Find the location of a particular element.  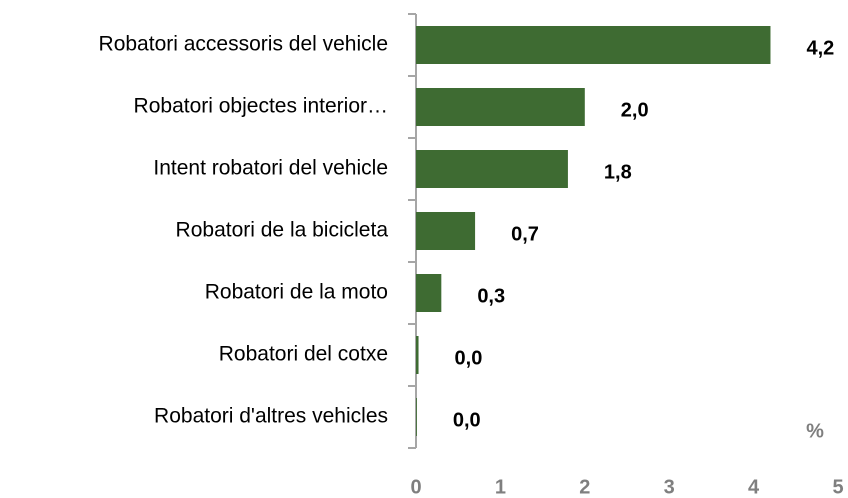

x-tick-label: 3 is located at coordinates (669, 487).